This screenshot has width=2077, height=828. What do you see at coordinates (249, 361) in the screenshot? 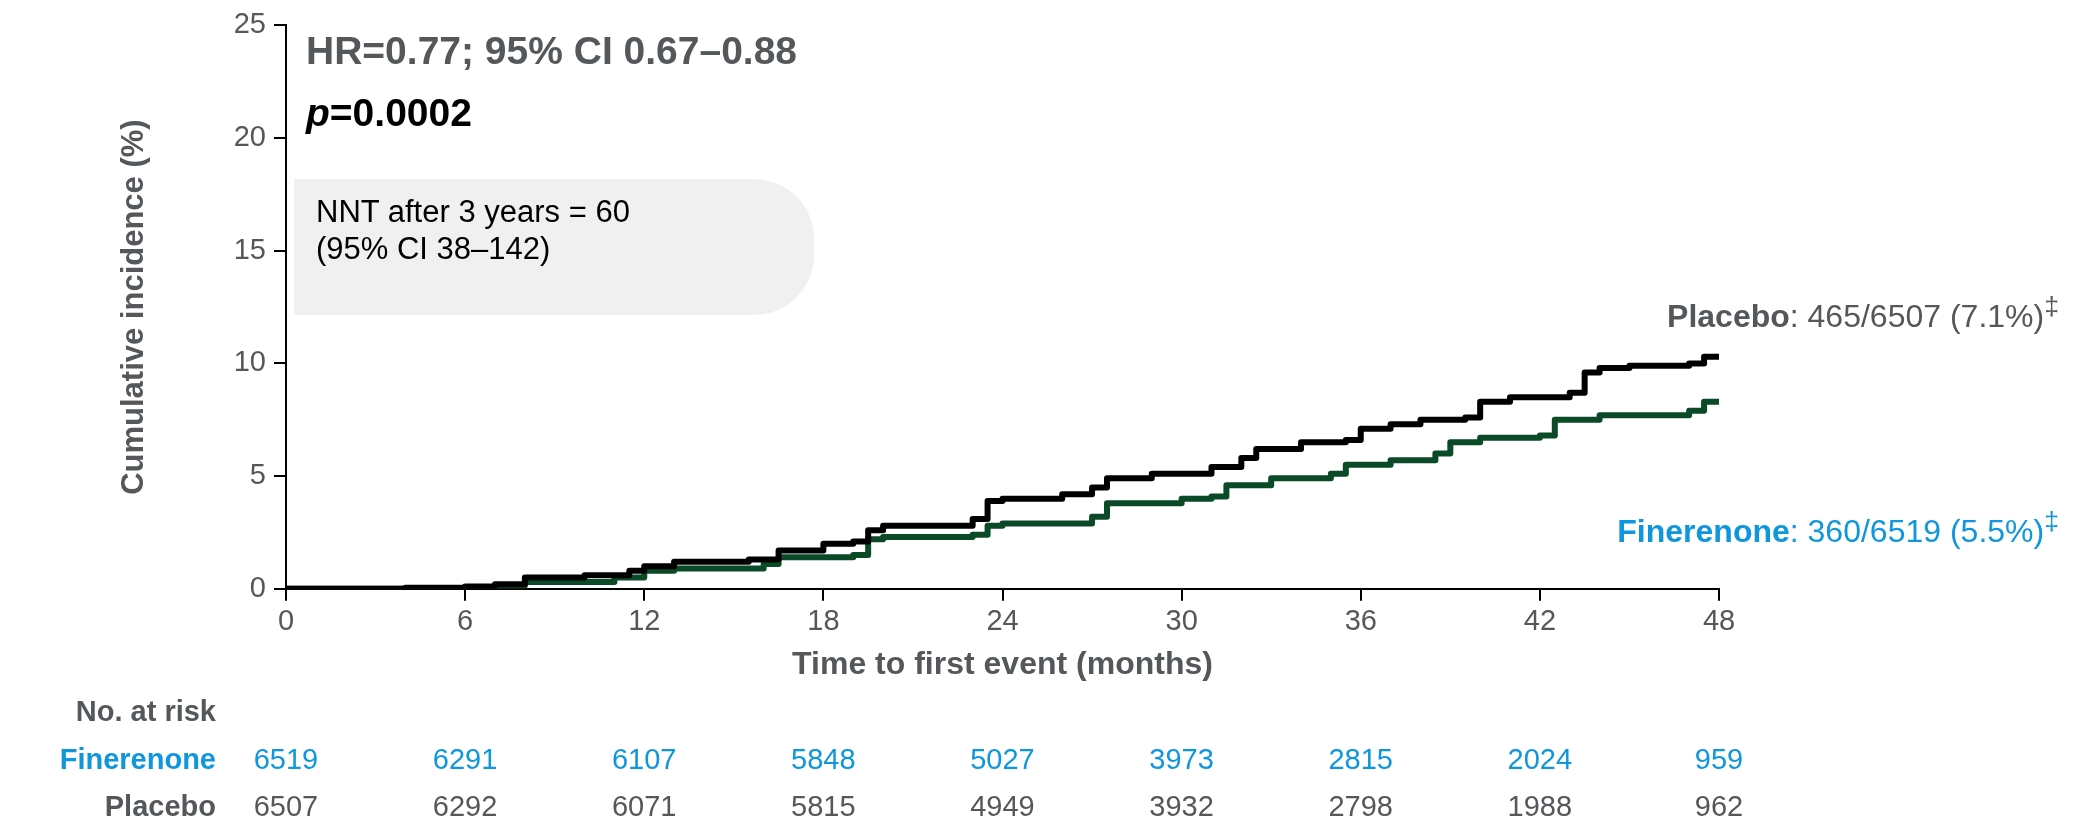
I see `y-tick-label: 10` at bounding box center [249, 361].